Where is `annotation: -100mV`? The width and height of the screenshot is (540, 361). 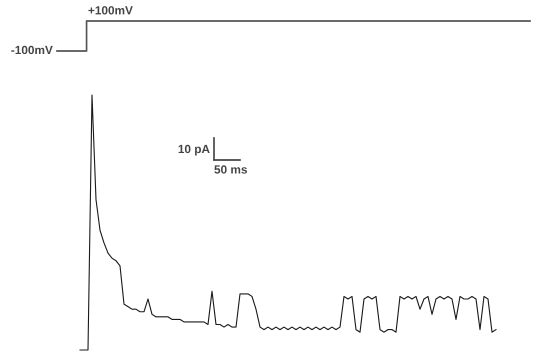 annotation: -100mV is located at coordinates (32, 50).